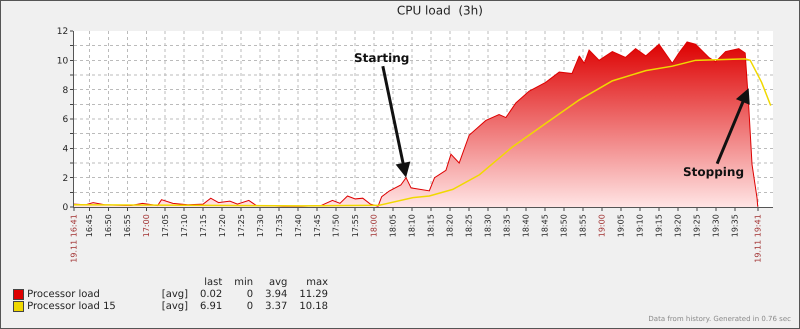 The width and height of the screenshot is (800, 329). I want to click on x-tick-label: 18:00, so click(374, 226).